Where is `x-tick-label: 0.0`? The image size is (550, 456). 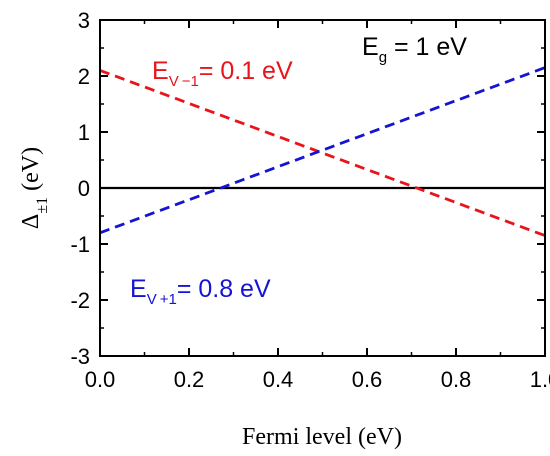
x-tick-label: 0.0 is located at coordinates (100, 379).